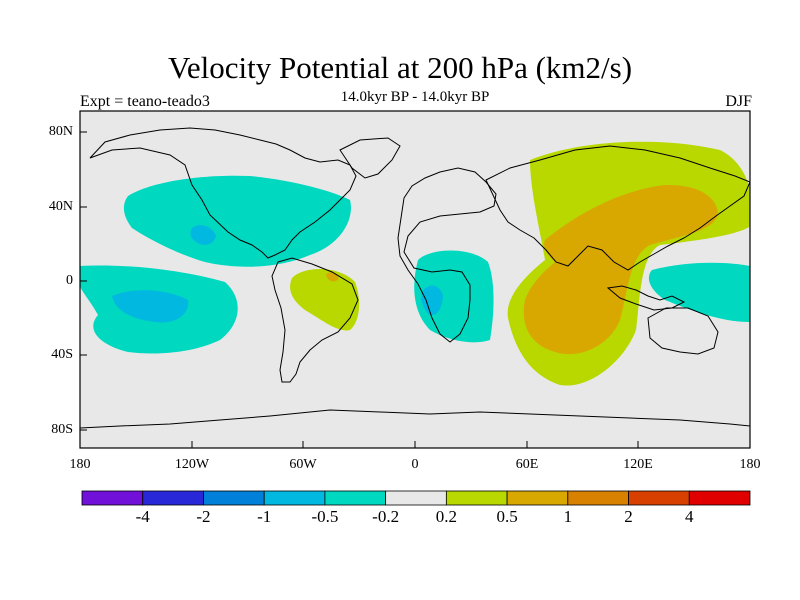 Image resolution: width=800 pixels, height=600 pixels. What do you see at coordinates (150, 306) in the screenshot?
I see `south-pacific-inner-negative-region` at bounding box center [150, 306].